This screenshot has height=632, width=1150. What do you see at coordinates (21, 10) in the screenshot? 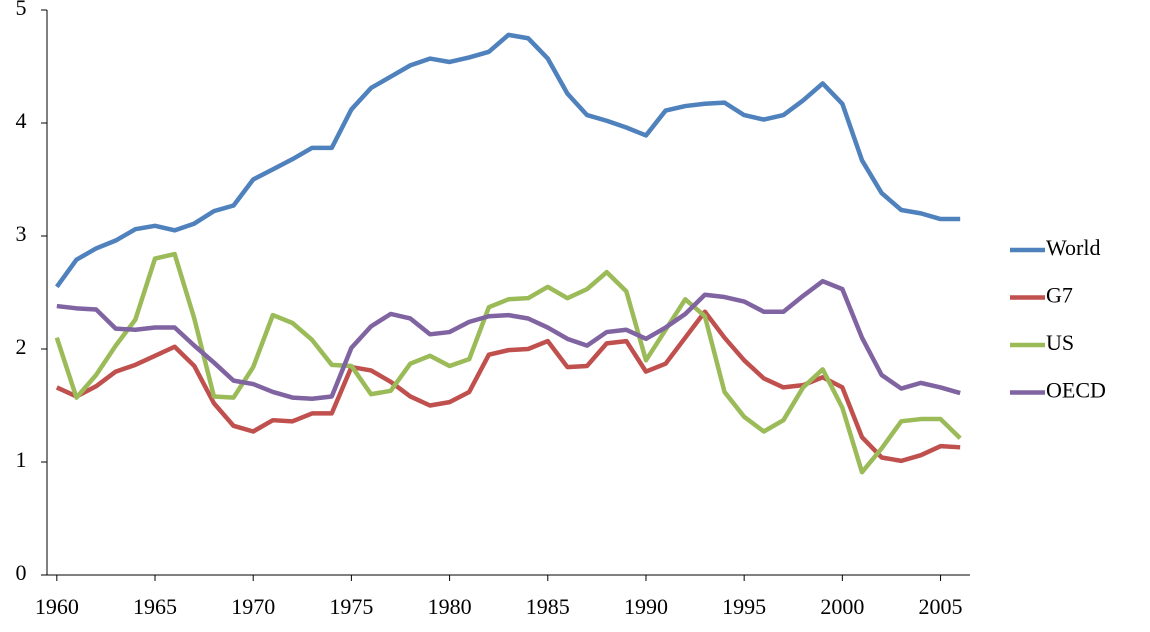
I see `y-tick-label: 5` at bounding box center [21, 10].